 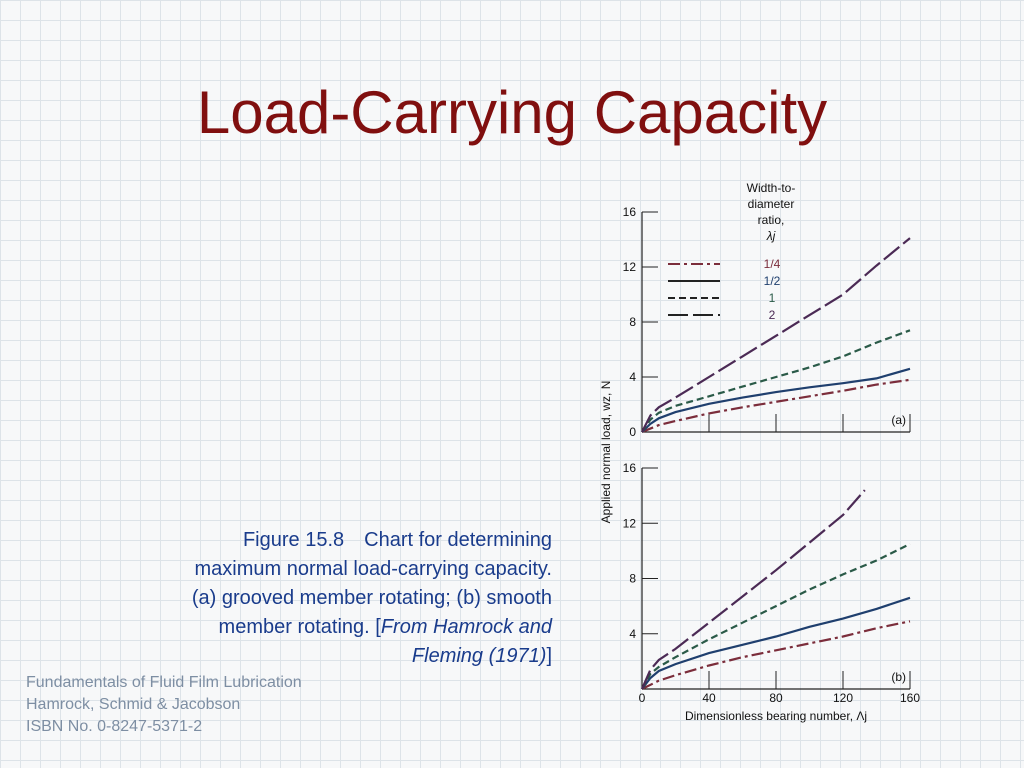 I want to click on x-tick-label: 40, so click(x=709, y=698).